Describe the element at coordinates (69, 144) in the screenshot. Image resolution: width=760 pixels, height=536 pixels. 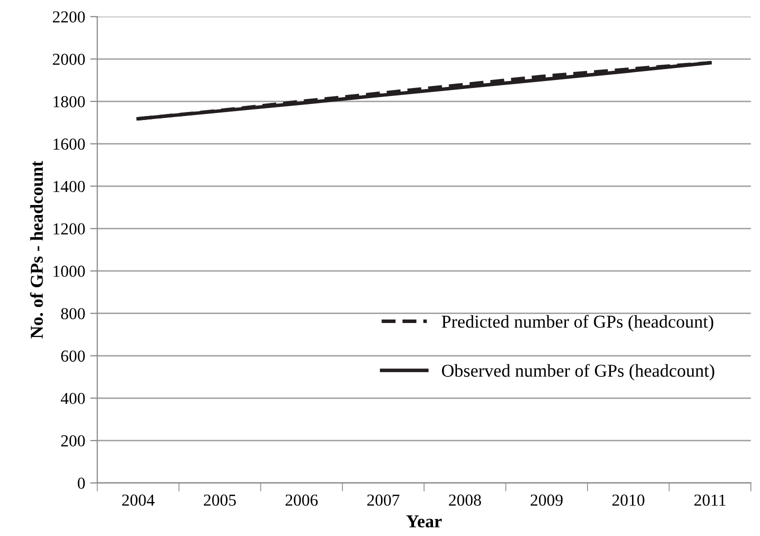
I see `y-tick-label: 1600` at that location.